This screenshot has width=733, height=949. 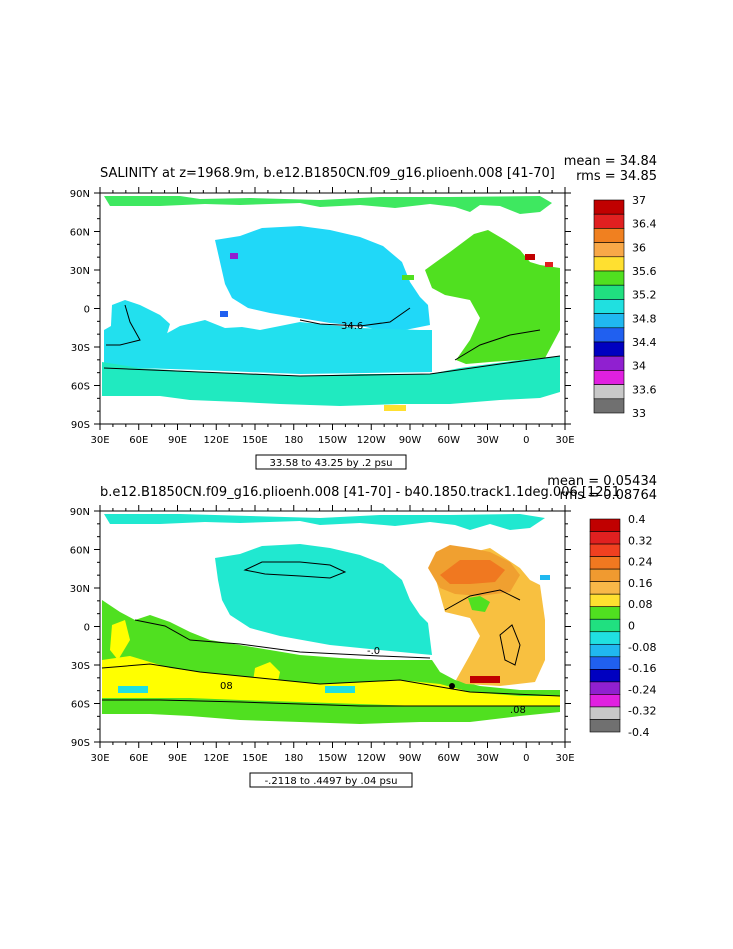 What do you see at coordinates (323, 599) in the screenshot?
I see `panel2-pacific` at bounding box center [323, 599].